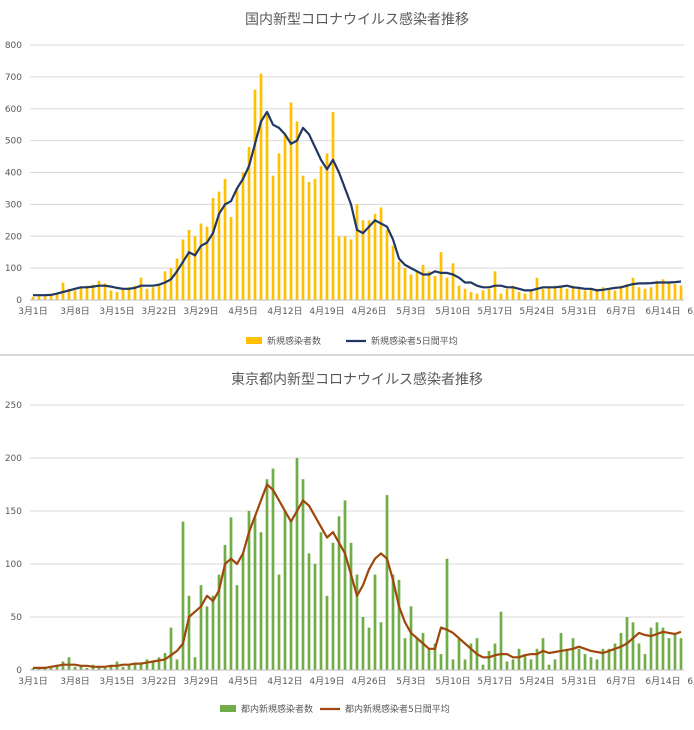  I want to click on y-tick-label: 200, so click(13, 237).